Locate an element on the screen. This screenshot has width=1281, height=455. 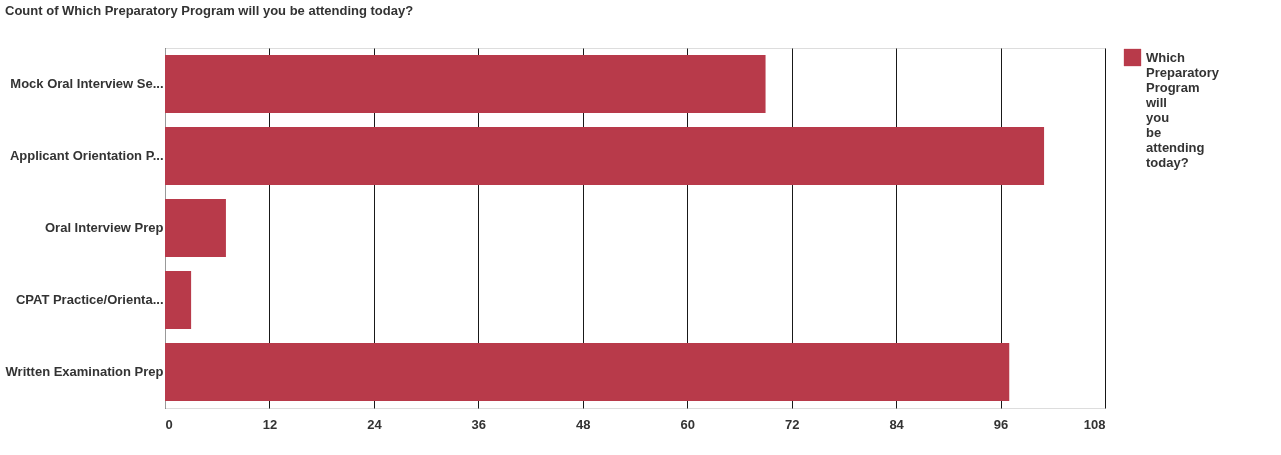
y-tick-label: Written Examination Prep is located at coordinates (84, 371).